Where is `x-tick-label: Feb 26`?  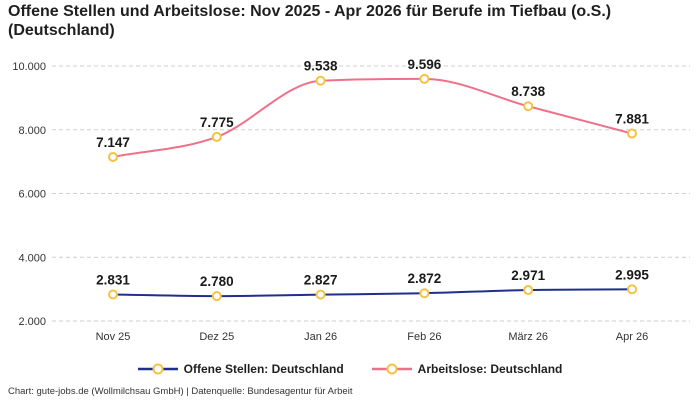 x-tick-label: Feb 26 is located at coordinates (424, 337).